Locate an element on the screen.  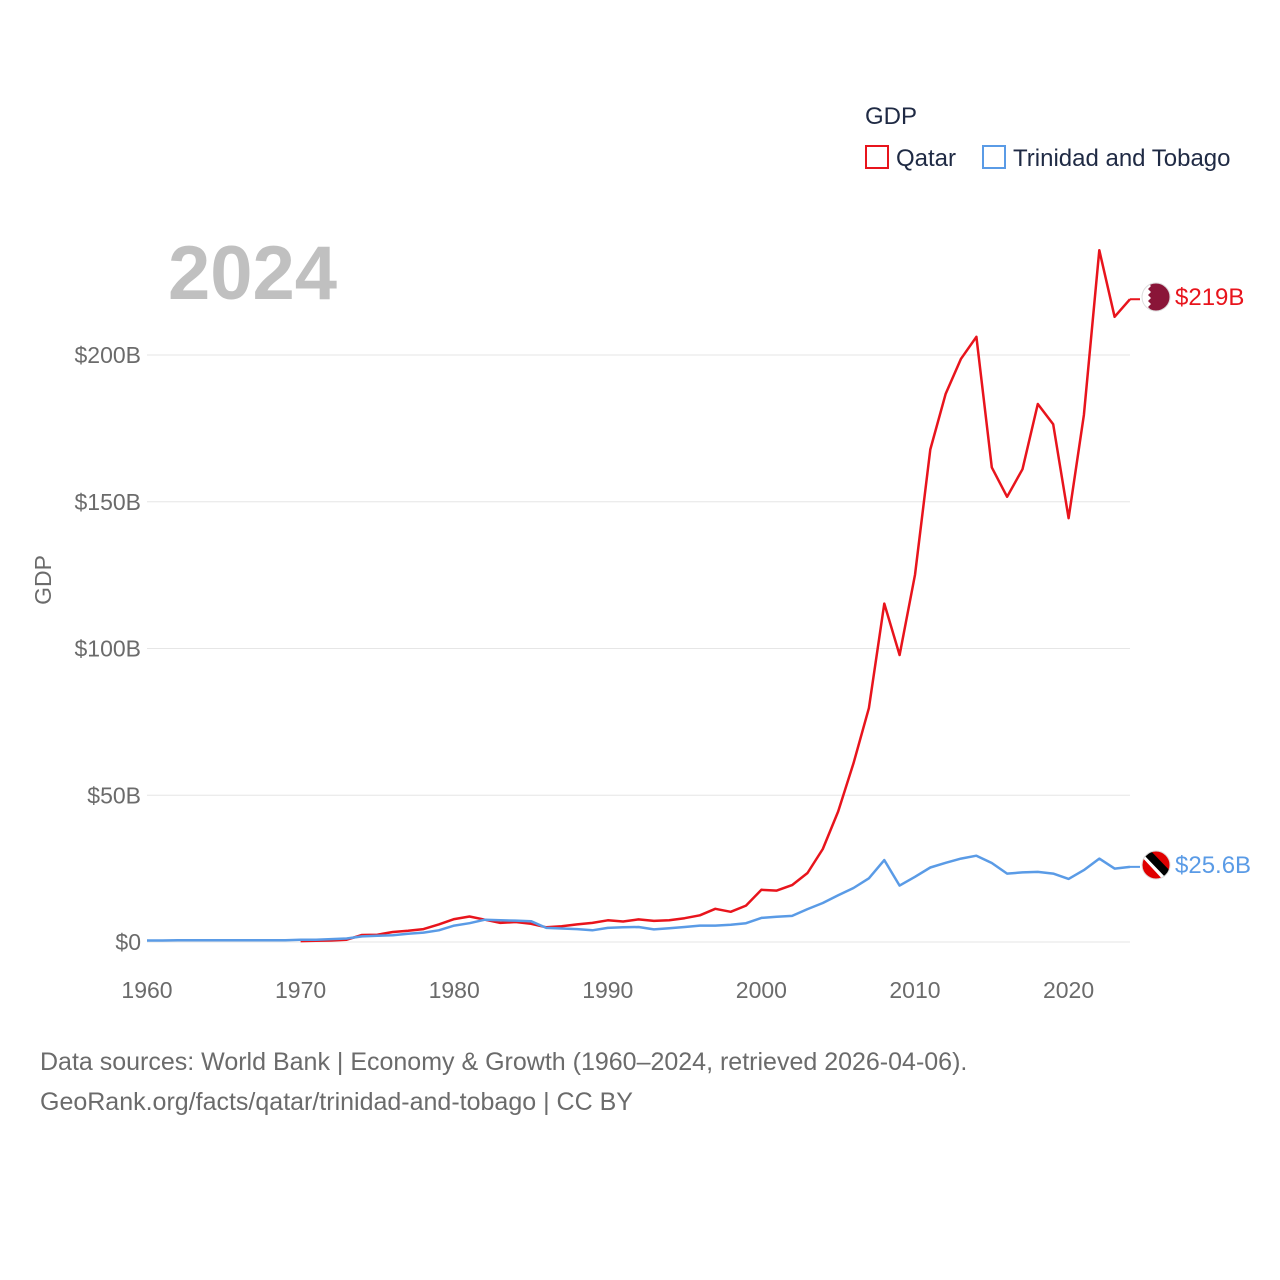
x-axis-ticks: 1960 1970 1980 1990 2000 2010 2020 is located at coordinates (607, 990).